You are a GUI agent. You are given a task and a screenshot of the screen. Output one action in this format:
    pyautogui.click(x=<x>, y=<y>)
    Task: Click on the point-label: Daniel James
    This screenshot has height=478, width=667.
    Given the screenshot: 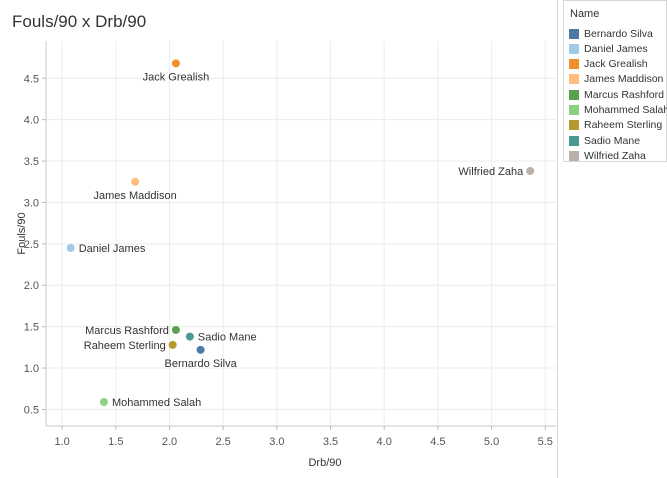 What is the action you would take?
    pyautogui.click(x=112, y=249)
    